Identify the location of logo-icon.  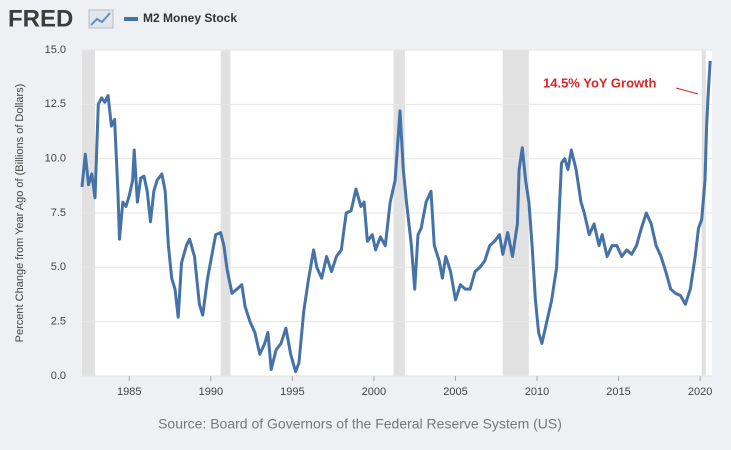
(101, 19).